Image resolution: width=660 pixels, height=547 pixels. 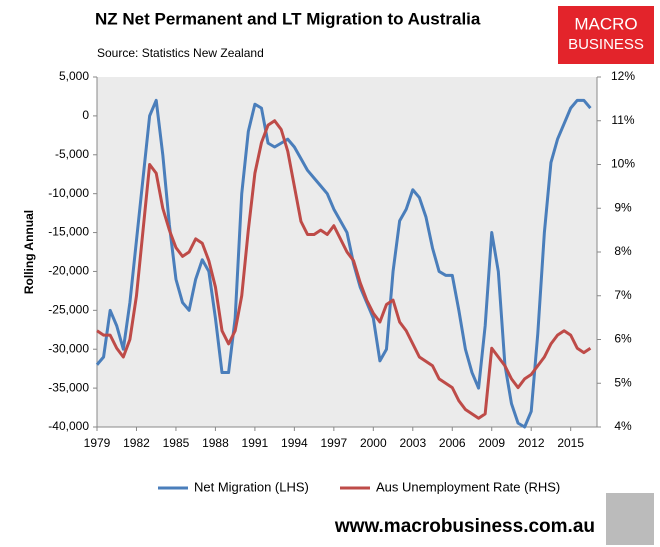 I want to click on x-tick-label: 2009, so click(x=491, y=443).